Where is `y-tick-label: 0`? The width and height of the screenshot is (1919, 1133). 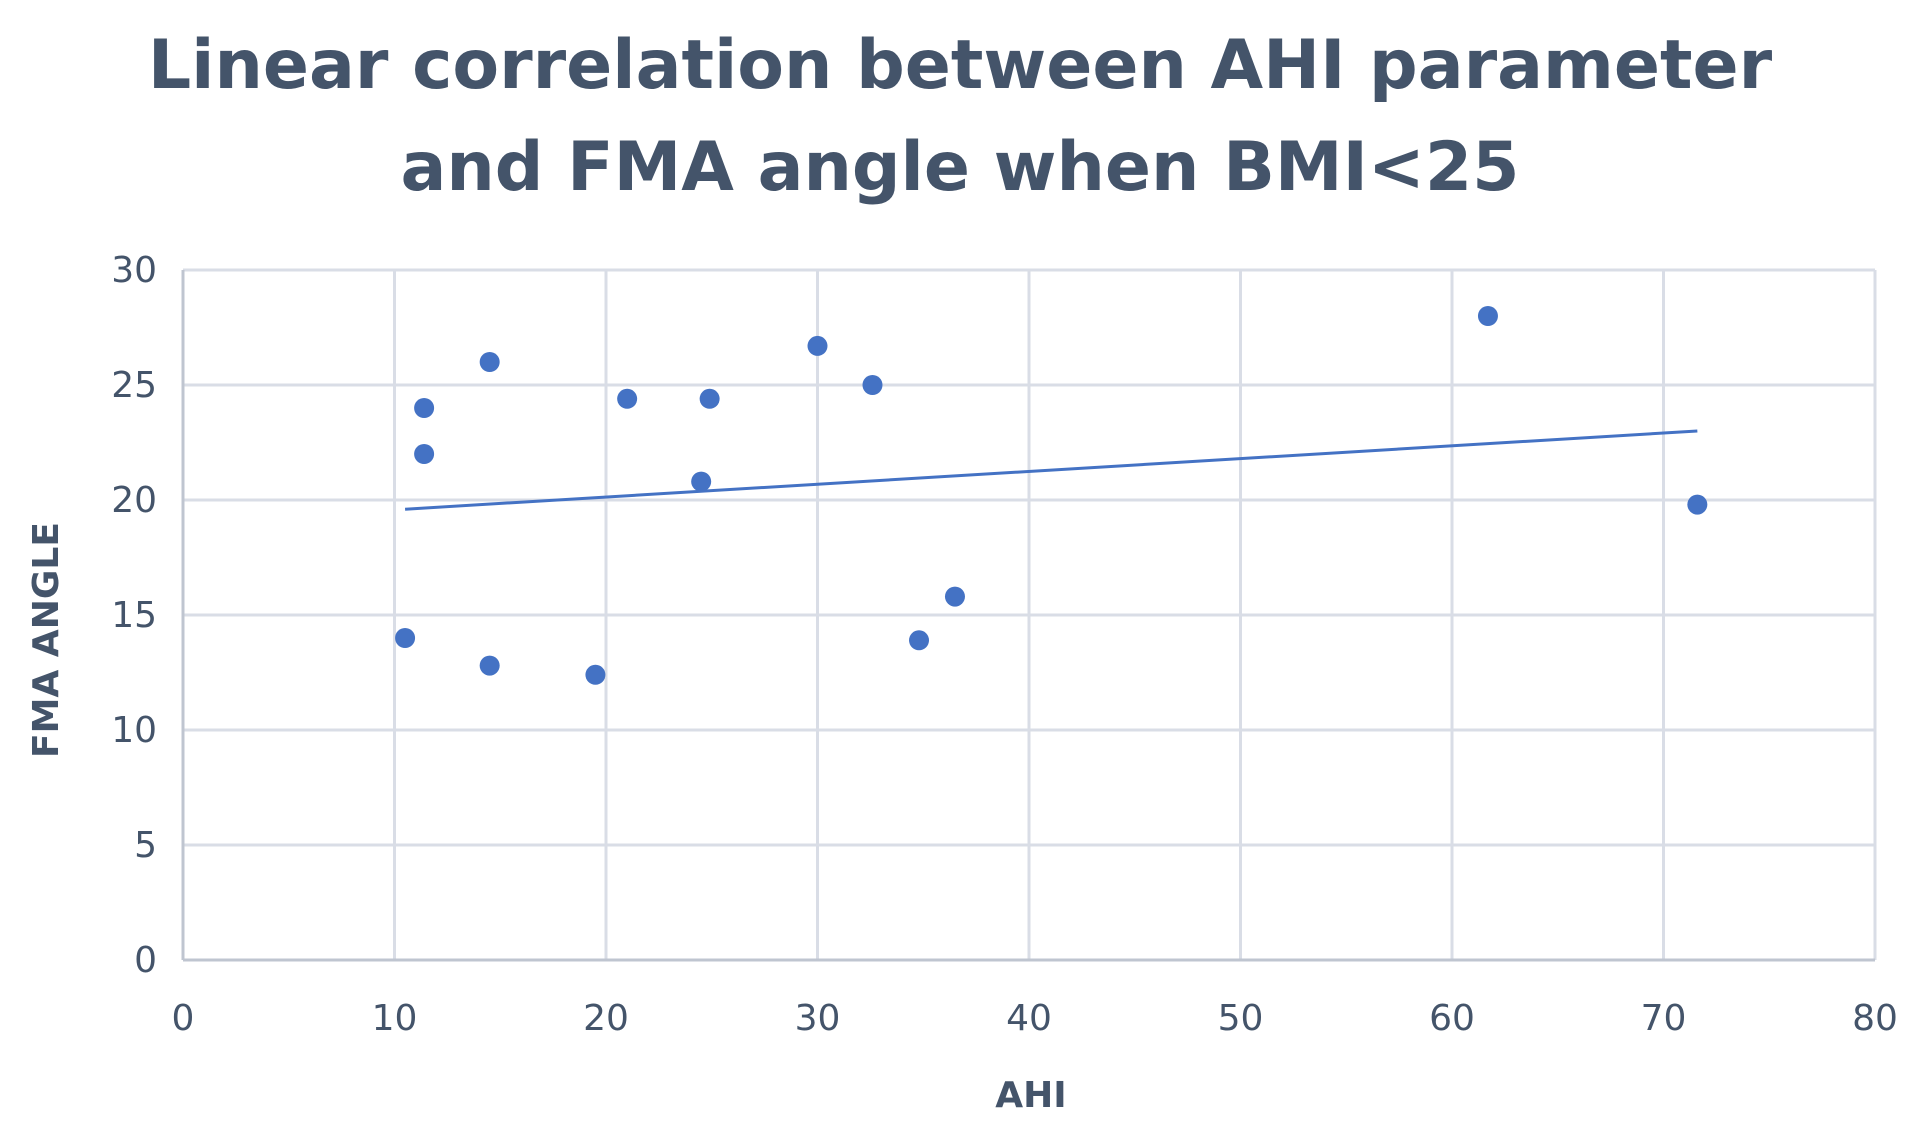 y-tick-label: 0 is located at coordinates (145, 960).